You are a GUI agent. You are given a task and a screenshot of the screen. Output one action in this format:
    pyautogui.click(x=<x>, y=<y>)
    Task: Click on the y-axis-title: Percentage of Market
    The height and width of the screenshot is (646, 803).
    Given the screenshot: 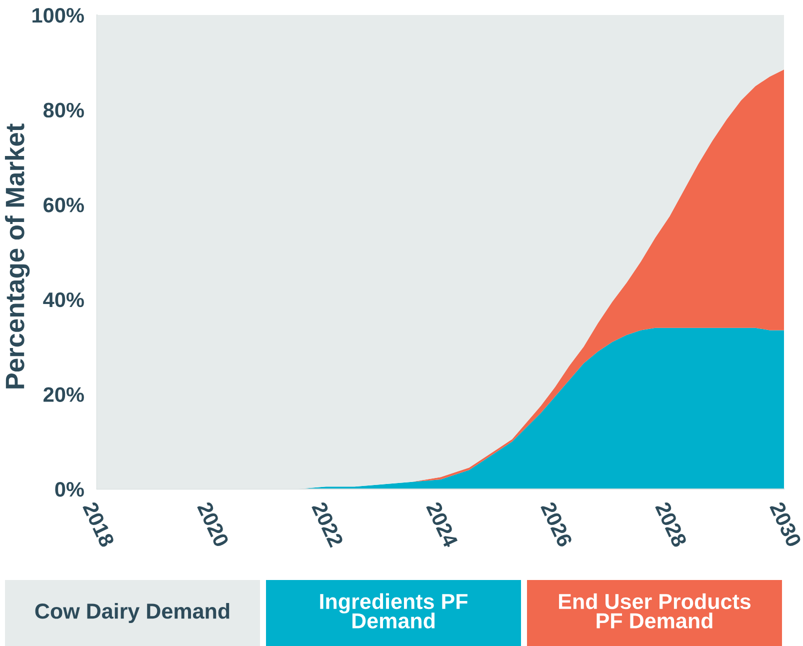 What is the action you would take?
    pyautogui.click(x=17, y=256)
    